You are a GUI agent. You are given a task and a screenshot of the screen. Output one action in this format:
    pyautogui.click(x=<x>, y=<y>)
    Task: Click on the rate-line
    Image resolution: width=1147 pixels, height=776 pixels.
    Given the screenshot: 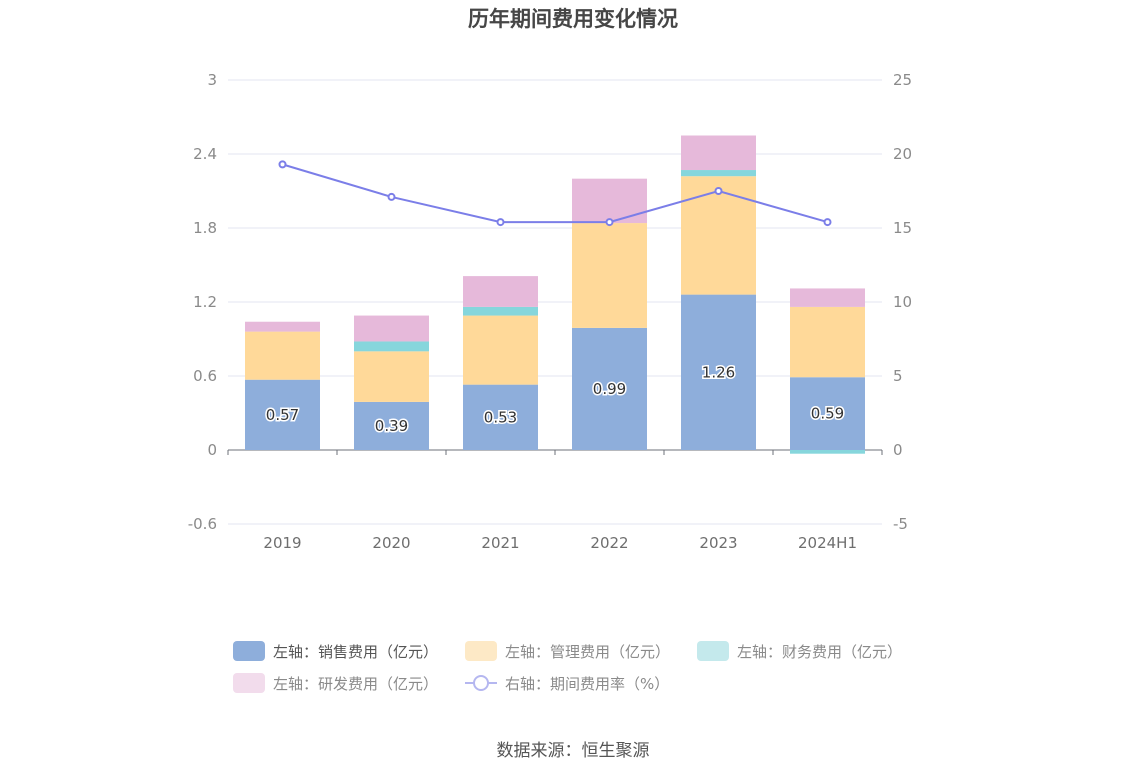 What is the action you would take?
    pyautogui.click(x=555, y=193)
    